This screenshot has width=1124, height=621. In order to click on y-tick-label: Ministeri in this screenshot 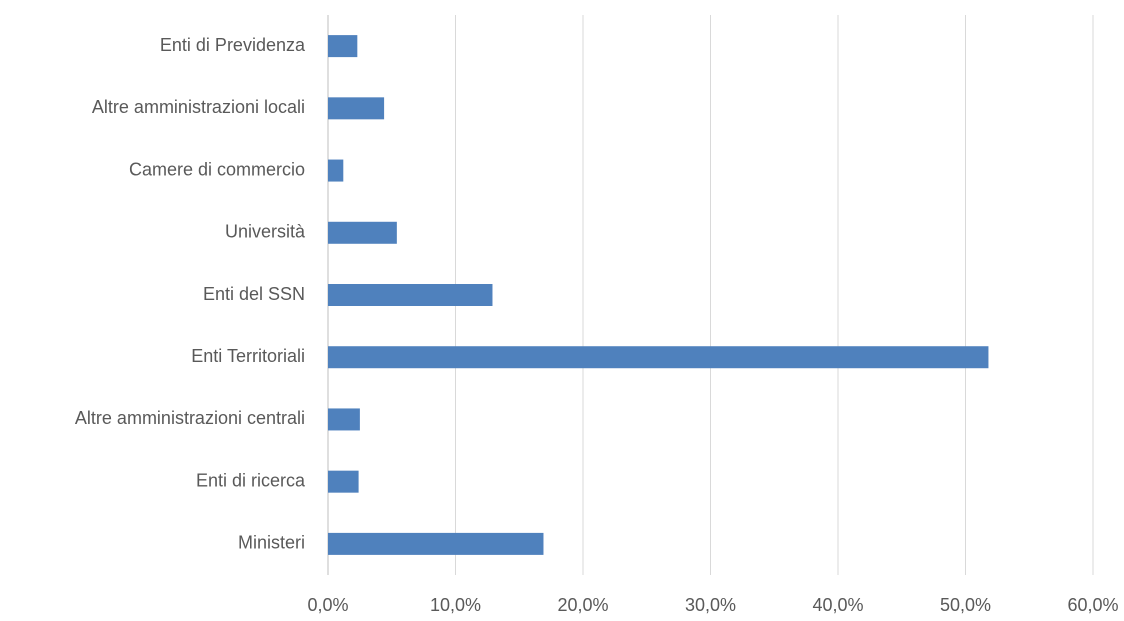, I will do `click(271, 543)`.